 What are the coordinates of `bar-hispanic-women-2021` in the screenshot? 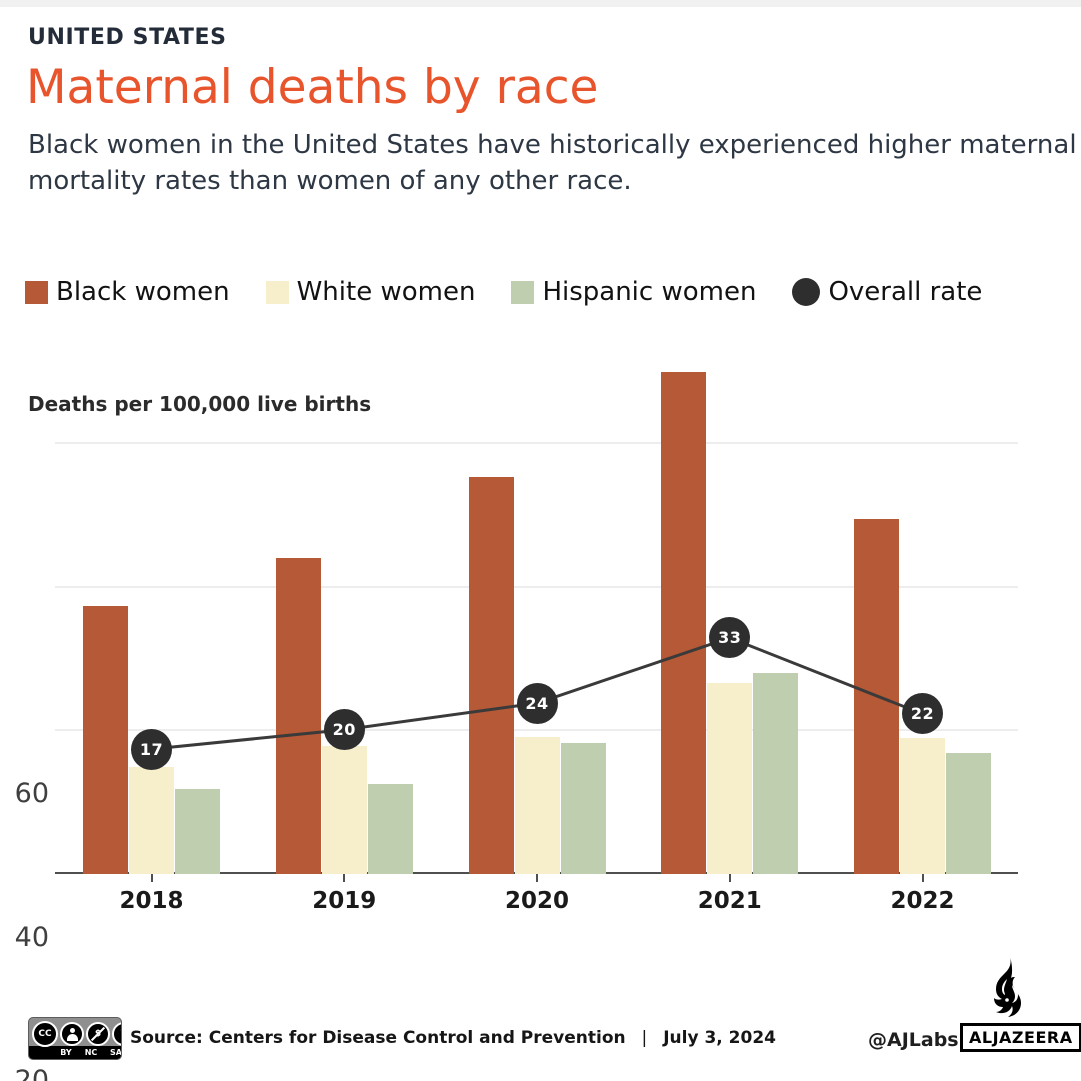 It's located at (776, 773).